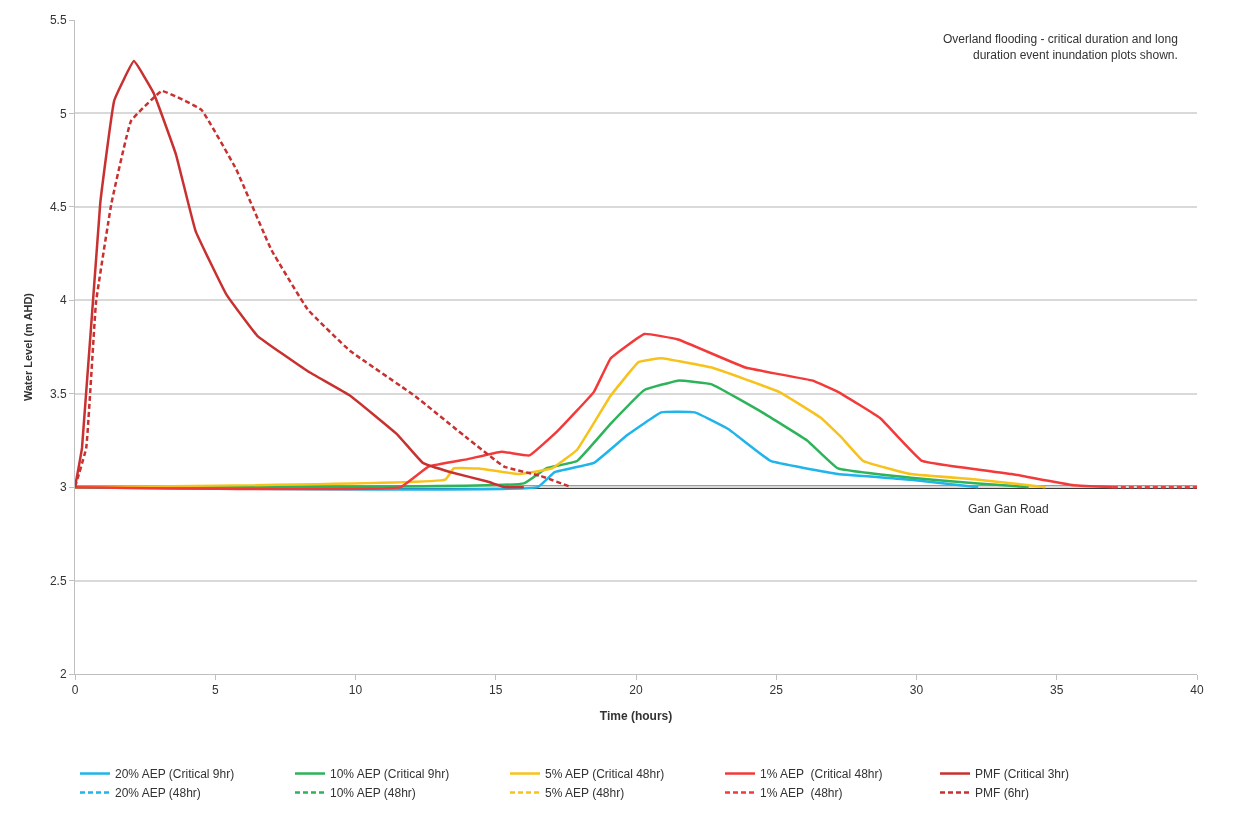 The image size is (1252, 819). Describe the element at coordinates (916, 690) in the screenshot. I see `x-tick-label: 30` at that location.